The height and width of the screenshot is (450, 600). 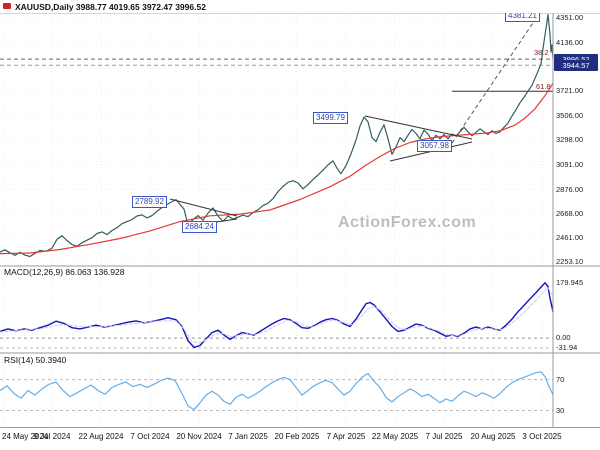 I want to click on macd-line, so click(x=277, y=315).